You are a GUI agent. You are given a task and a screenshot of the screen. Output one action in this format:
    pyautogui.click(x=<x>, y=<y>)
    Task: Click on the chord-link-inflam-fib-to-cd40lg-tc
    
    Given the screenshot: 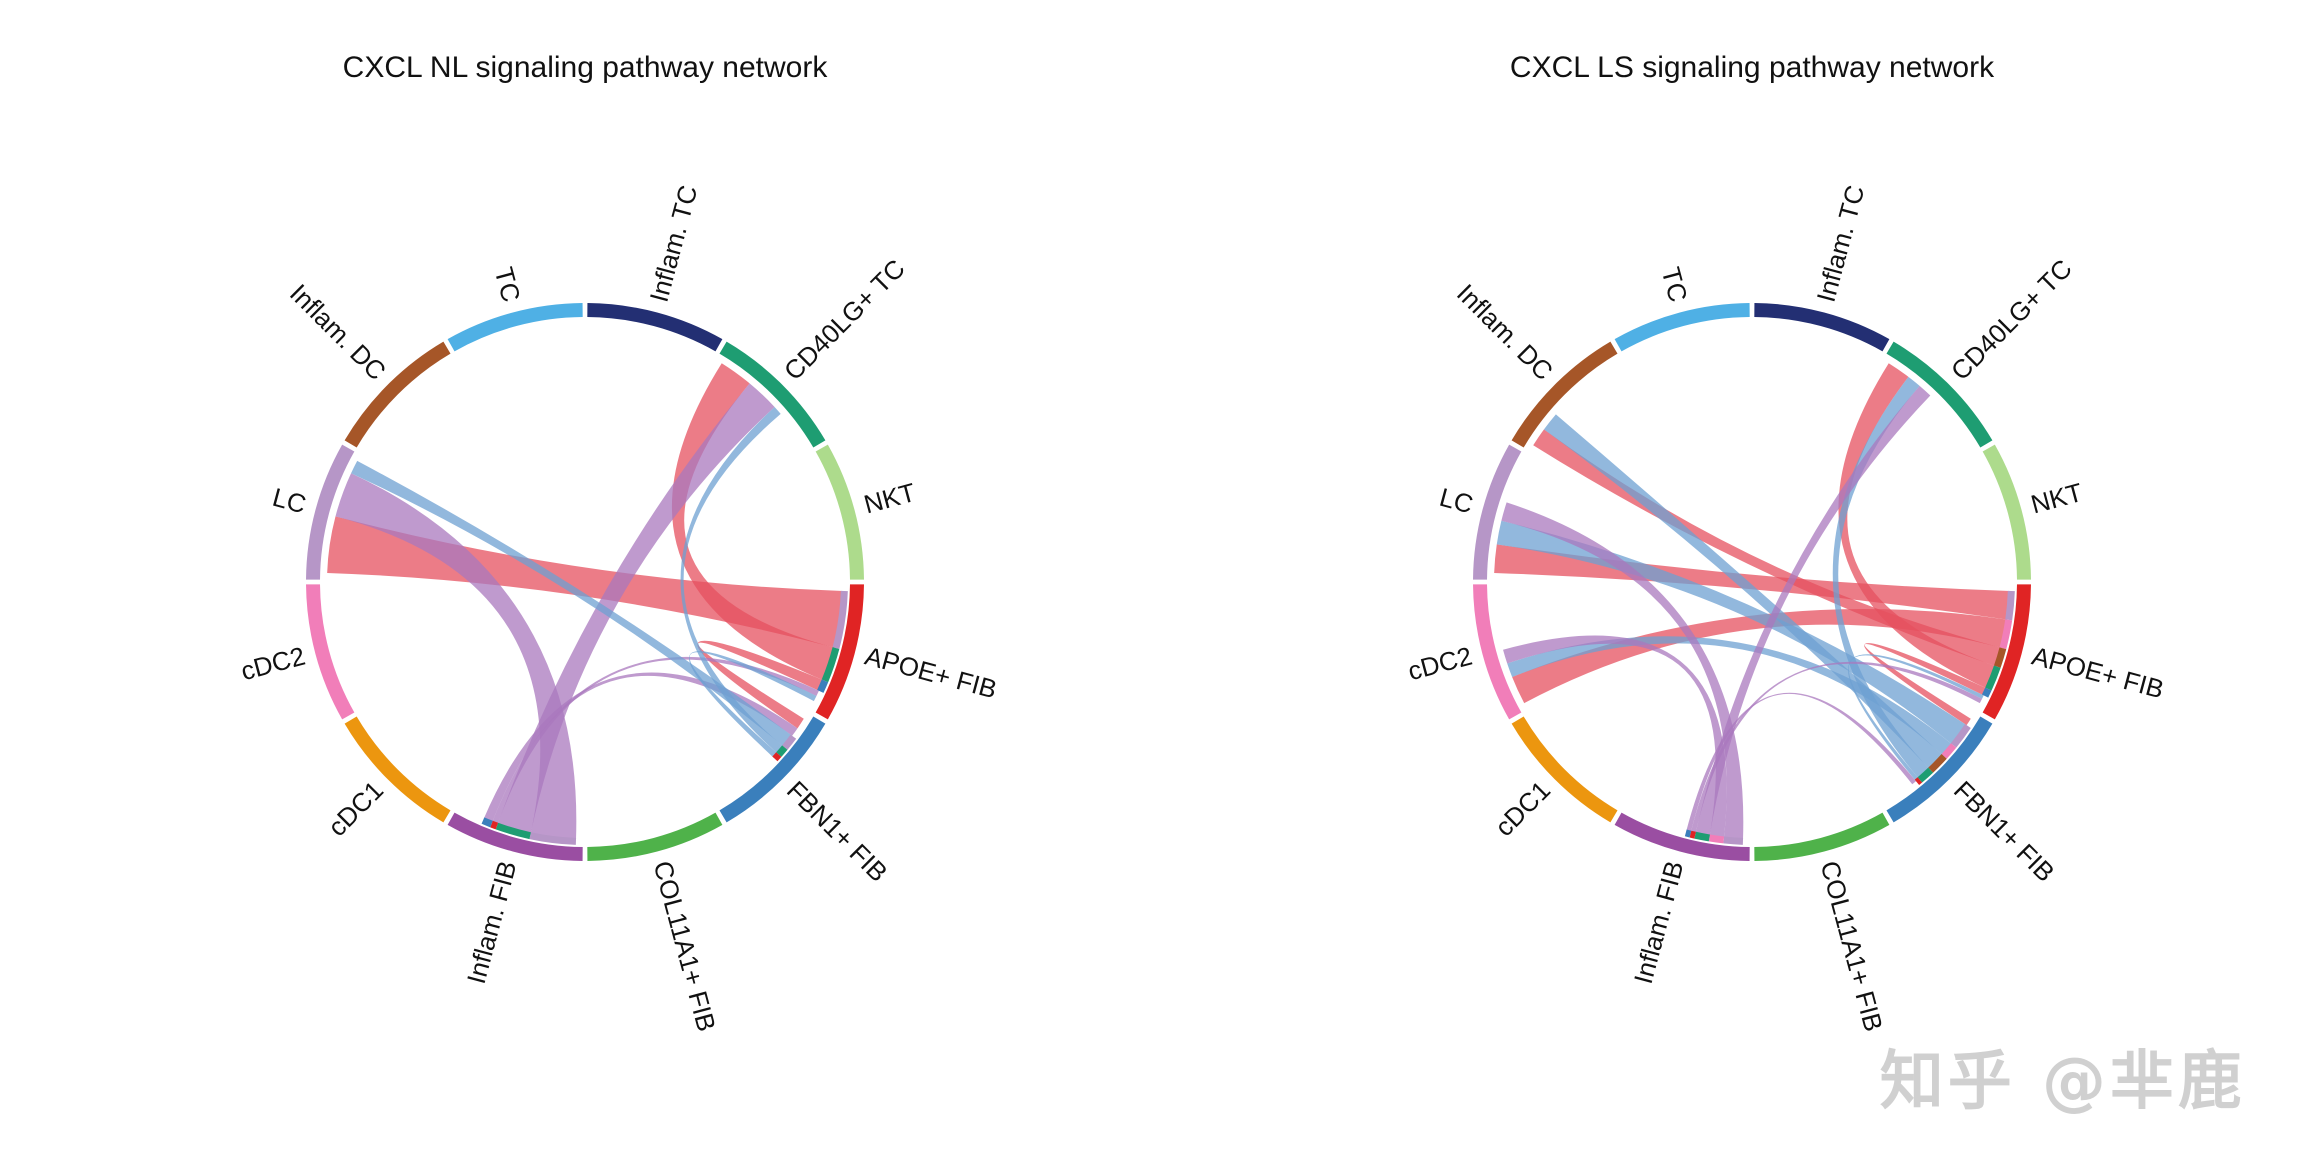 What is the action you would take?
    pyautogui.click(x=636, y=609)
    